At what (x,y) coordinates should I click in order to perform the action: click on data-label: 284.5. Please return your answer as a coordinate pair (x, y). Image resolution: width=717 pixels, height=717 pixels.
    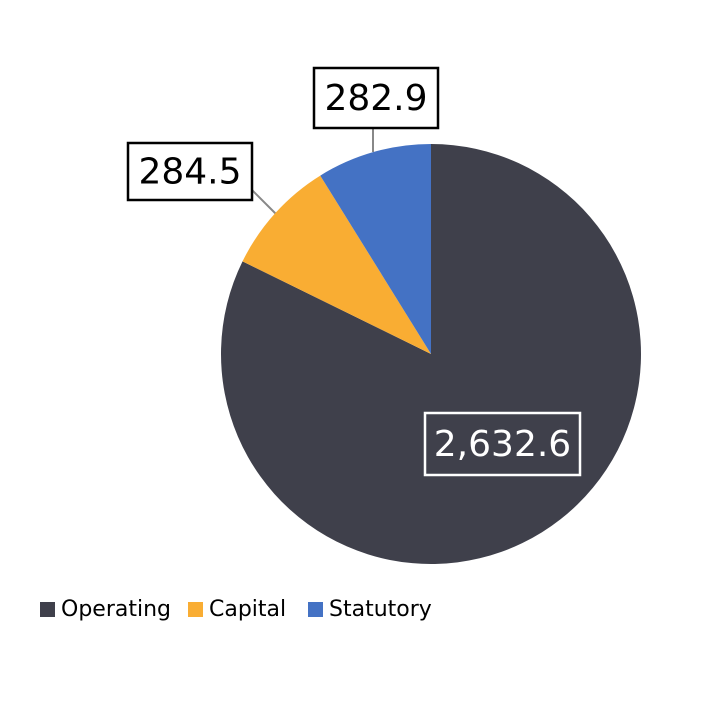
    Looking at the image, I should click on (189, 172).